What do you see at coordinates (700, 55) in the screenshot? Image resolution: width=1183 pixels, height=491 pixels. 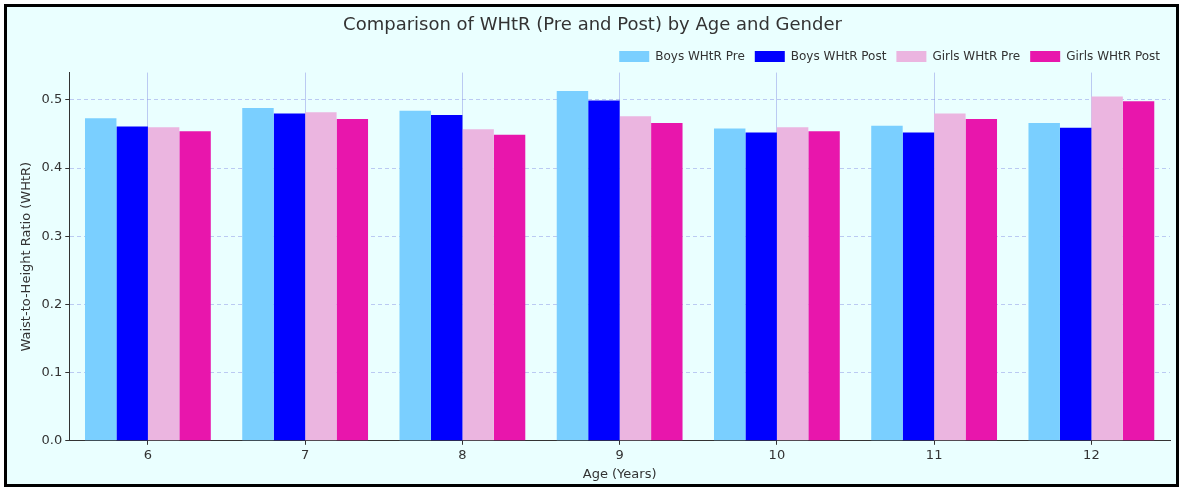 I see `legend-label: Boys WHtR Pre` at bounding box center [700, 55].